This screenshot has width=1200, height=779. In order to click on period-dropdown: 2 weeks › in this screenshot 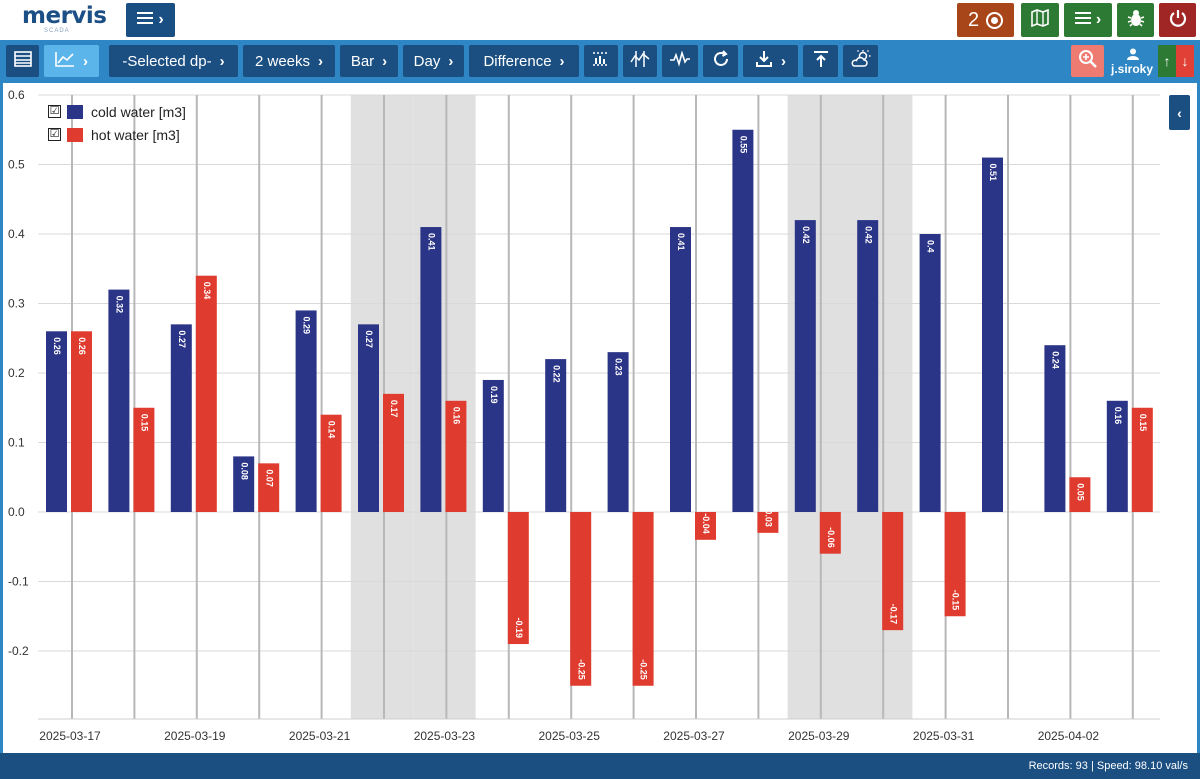, I will do `click(289, 61)`.